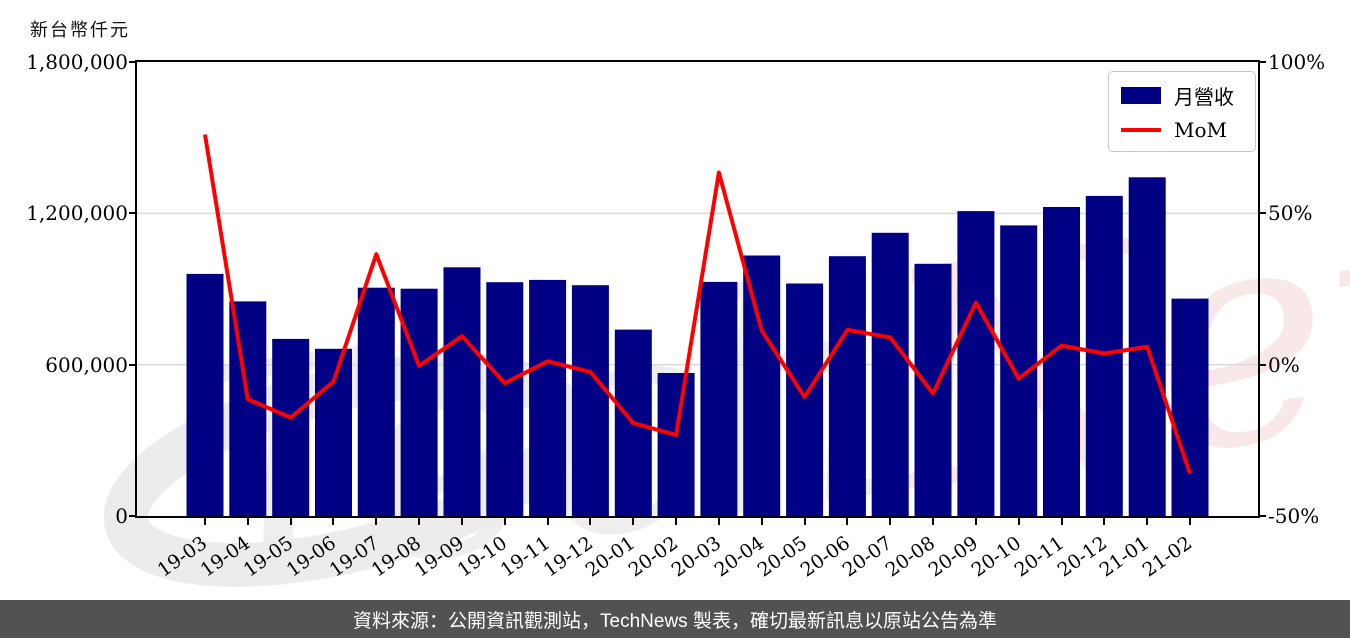  What do you see at coordinates (1297, 62) in the screenshot?
I see `right-ytick-100: 100%` at bounding box center [1297, 62].